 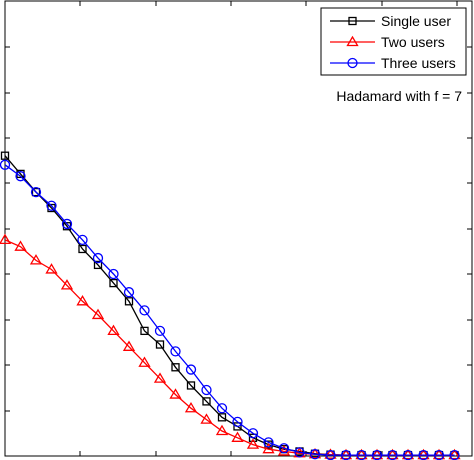 I want to click on legend: Single user Two users Three users, so click(x=393, y=41).